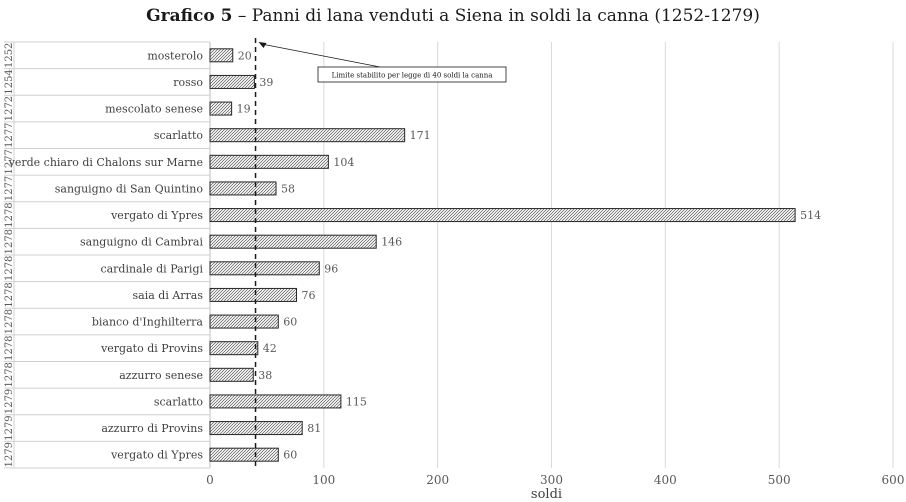 The image size is (906, 502). I want to click on data-label: 39, so click(266, 82).